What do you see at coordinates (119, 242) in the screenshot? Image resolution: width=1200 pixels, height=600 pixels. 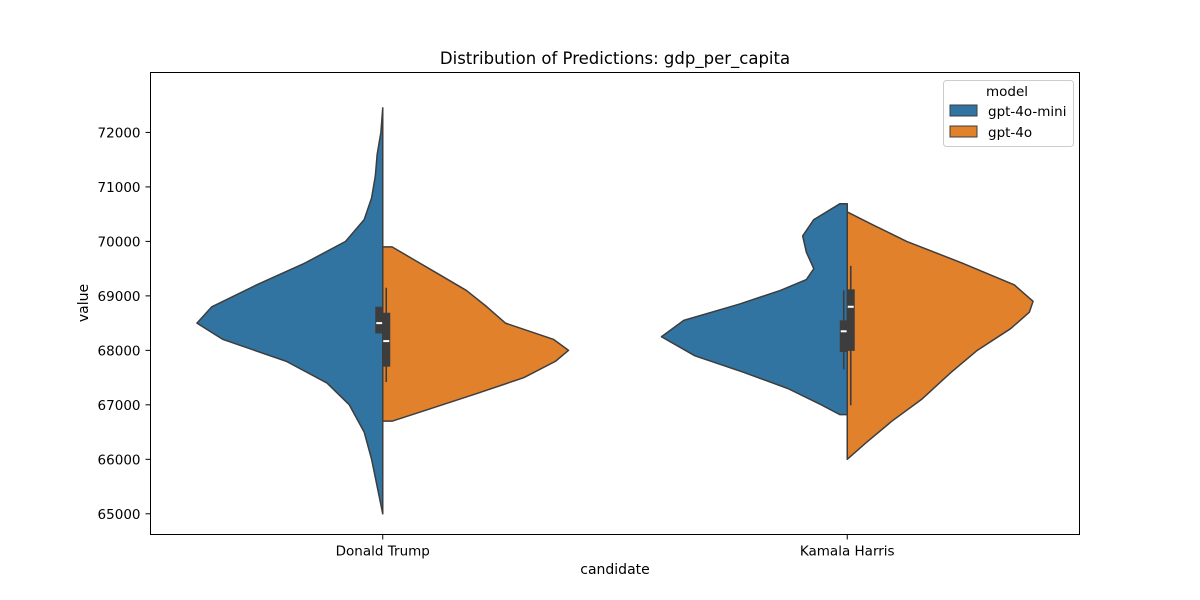 I see `y-tick-label-70000: 70000` at bounding box center [119, 242].